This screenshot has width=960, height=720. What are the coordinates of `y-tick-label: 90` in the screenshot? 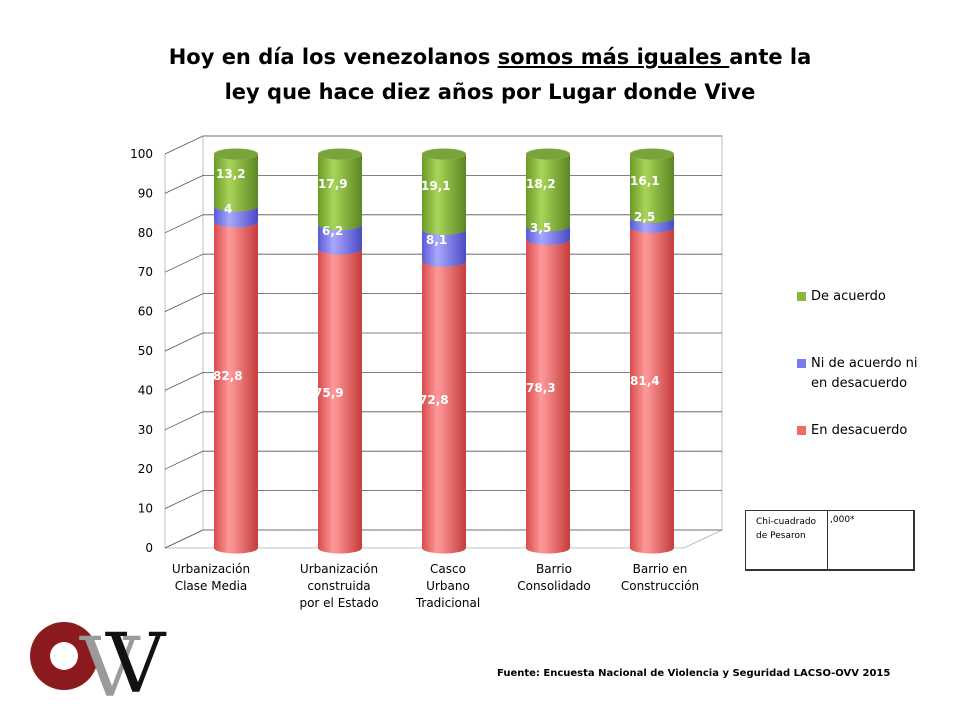 It's located at (145, 193).